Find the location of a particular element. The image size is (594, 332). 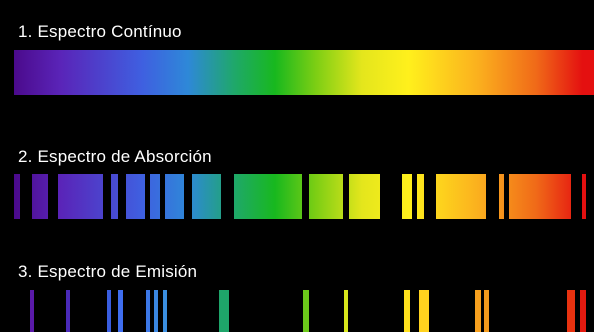

emission-spectrum-band is located at coordinates (304, 311).